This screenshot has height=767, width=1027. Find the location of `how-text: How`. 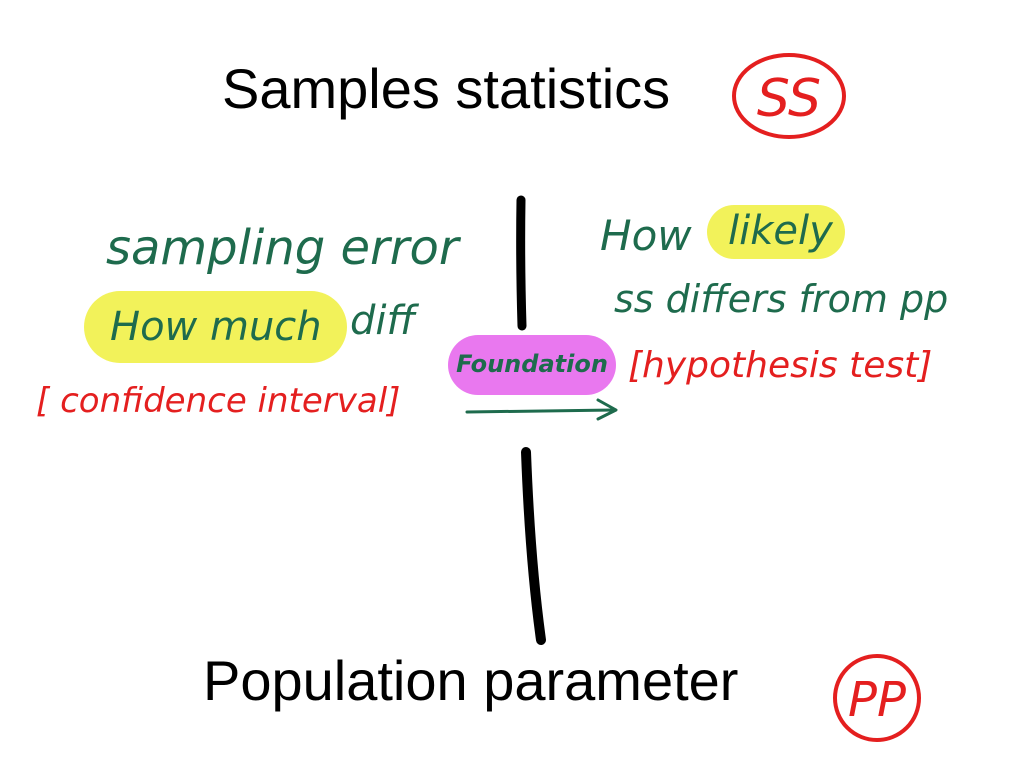

how-text: How is located at coordinates (646, 235).